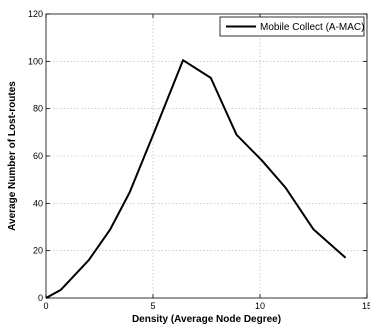 Image resolution: width=370 pixels, height=328 pixels. What do you see at coordinates (152, 306) in the screenshot?
I see `x-tick-label: 5` at bounding box center [152, 306].